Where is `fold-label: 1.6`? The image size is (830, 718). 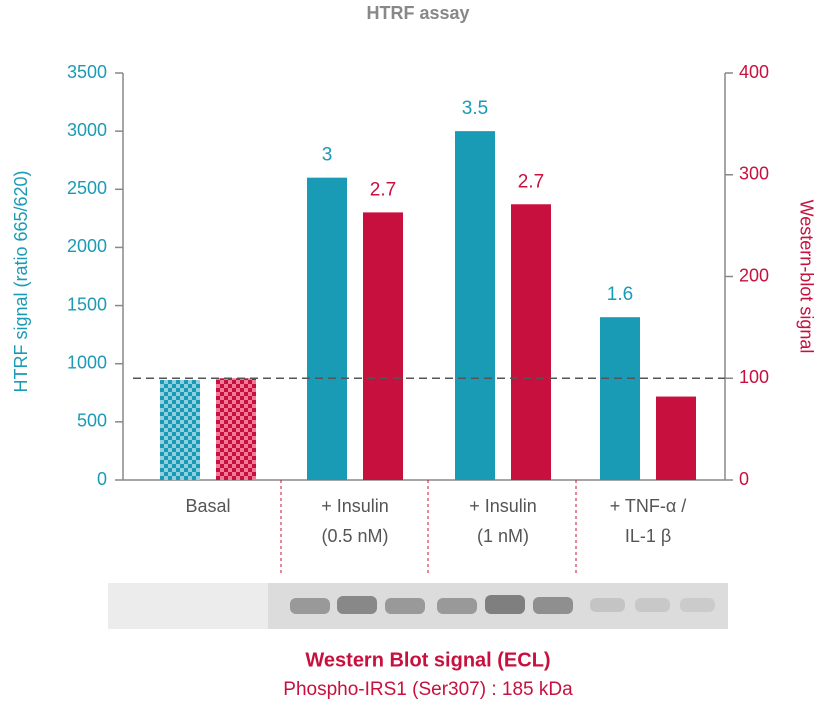 fold-label: 1.6 is located at coordinates (620, 294).